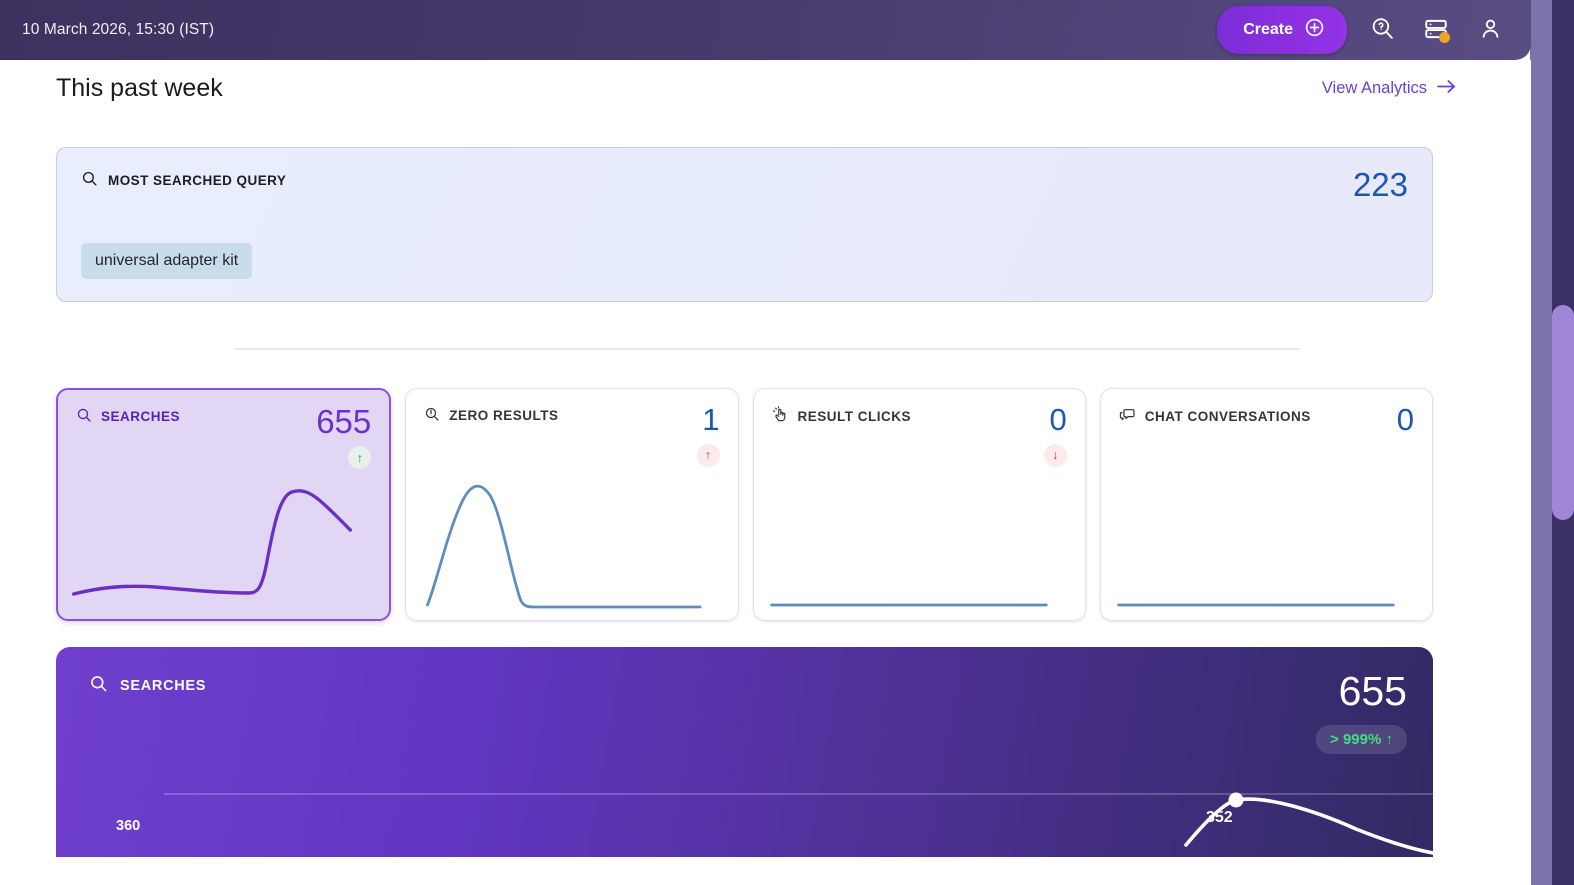 This screenshot has height=885, width=1574. What do you see at coordinates (1227, 416) in the screenshot?
I see `metric-label: CHAT CONVERSATIONS` at bounding box center [1227, 416].